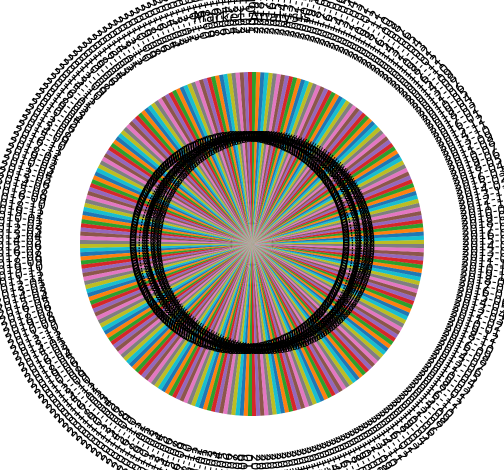 This screenshot has height=470, width=504. What do you see at coordinates (21, 235) in the screenshot?
I see `pie-category-label: 2013-04` at bounding box center [21, 235].